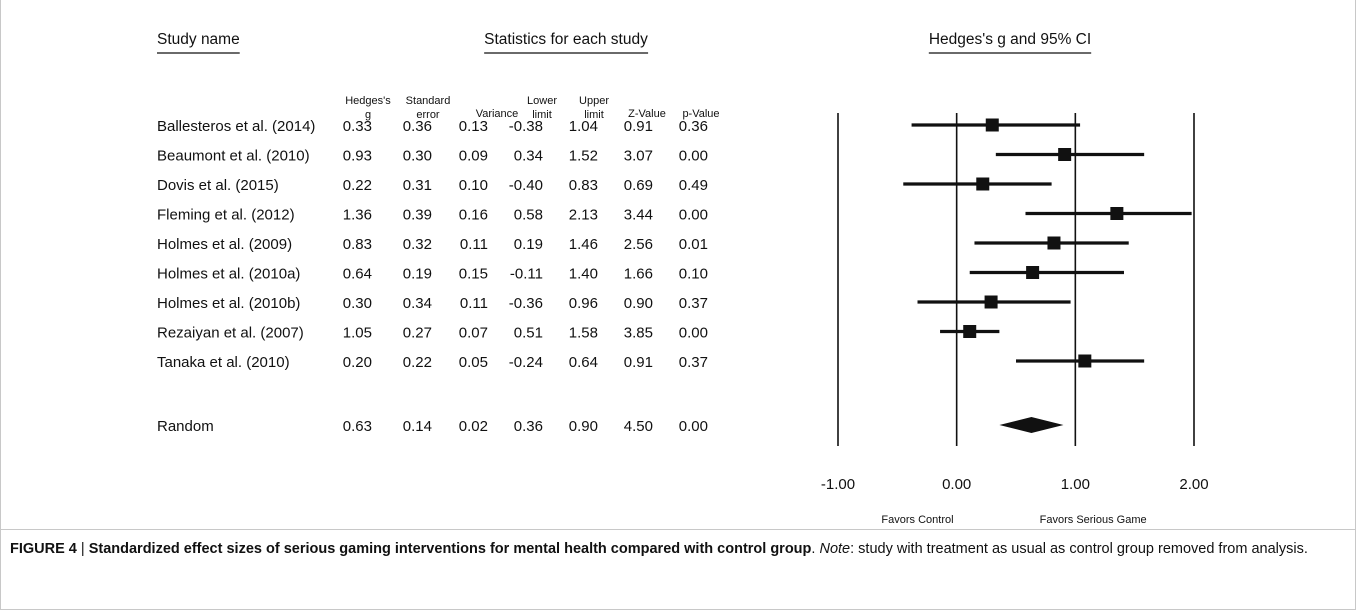 The height and width of the screenshot is (612, 1358). What do you see at coordinates (638, 185) in the screenshot?
I see `table-row-3-z: 0.69` at bounding box center [638, 185].